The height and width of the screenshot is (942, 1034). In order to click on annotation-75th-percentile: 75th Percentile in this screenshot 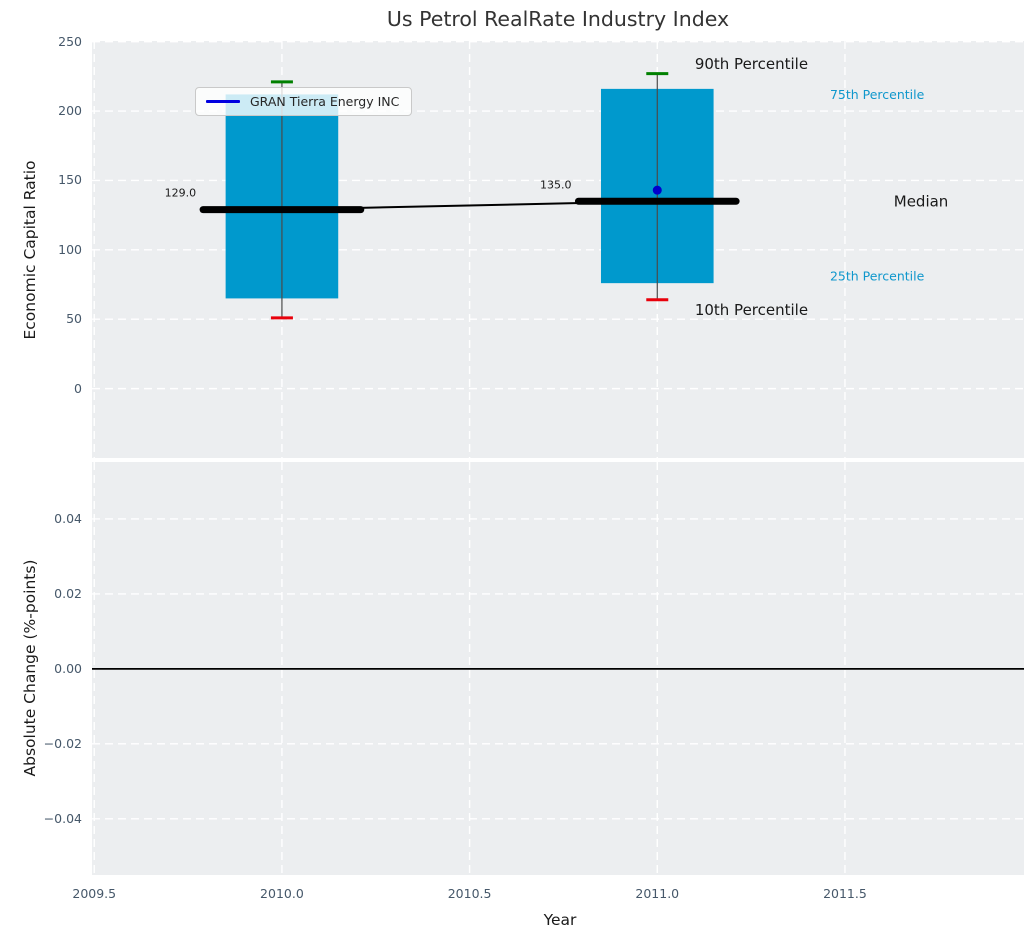, I will do `click(877, 94)`.